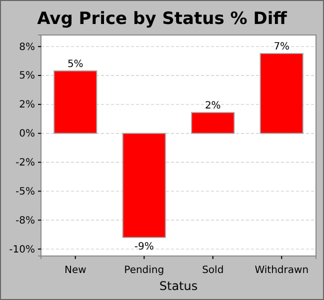 The image size is (324, 300). I want to click on x-axis-title: Status, so click(178, 286).